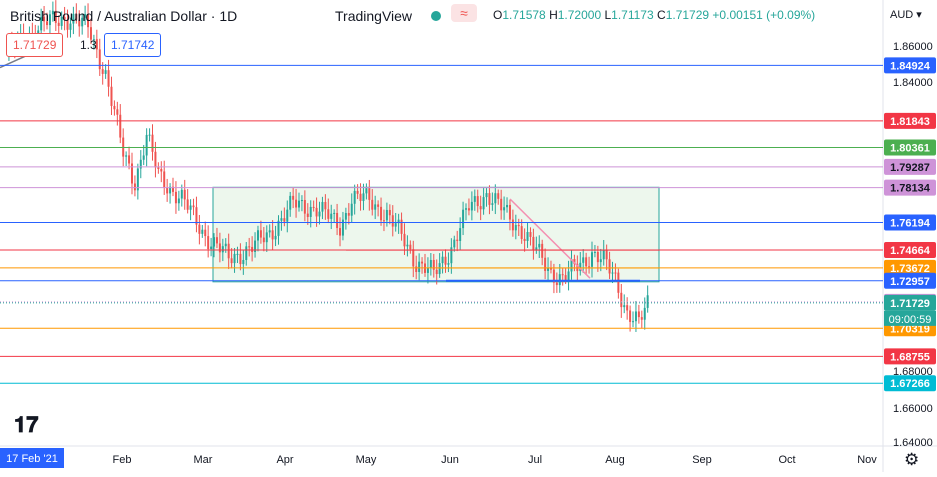  Describe the element at coordinates (912, 459) in the screenshot. I see `gear-icon: ⚙` at that location.